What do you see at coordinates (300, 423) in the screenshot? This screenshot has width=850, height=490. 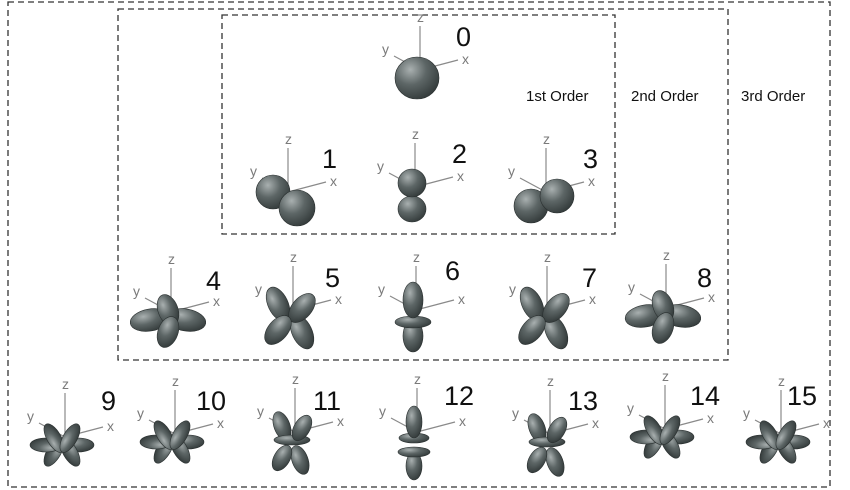 I see `harmonic-11: z x y 11` at bounding box center [300, 423].